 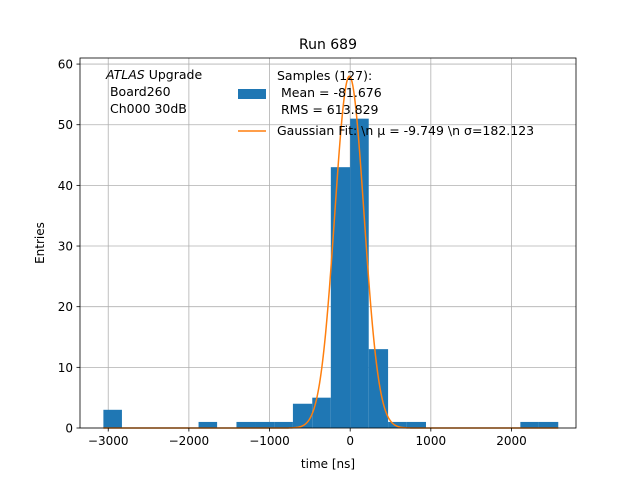 I want to click on y-axis-ticks: 0 10 20 30 40 50 60, so click(x=69, y=247).